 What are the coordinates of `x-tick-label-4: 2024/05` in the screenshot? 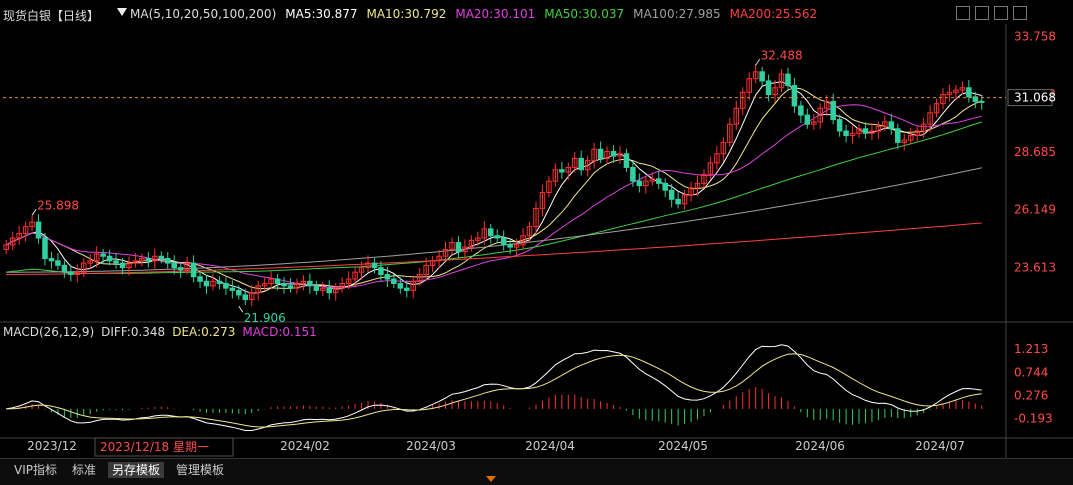 It's located at (683, 446).